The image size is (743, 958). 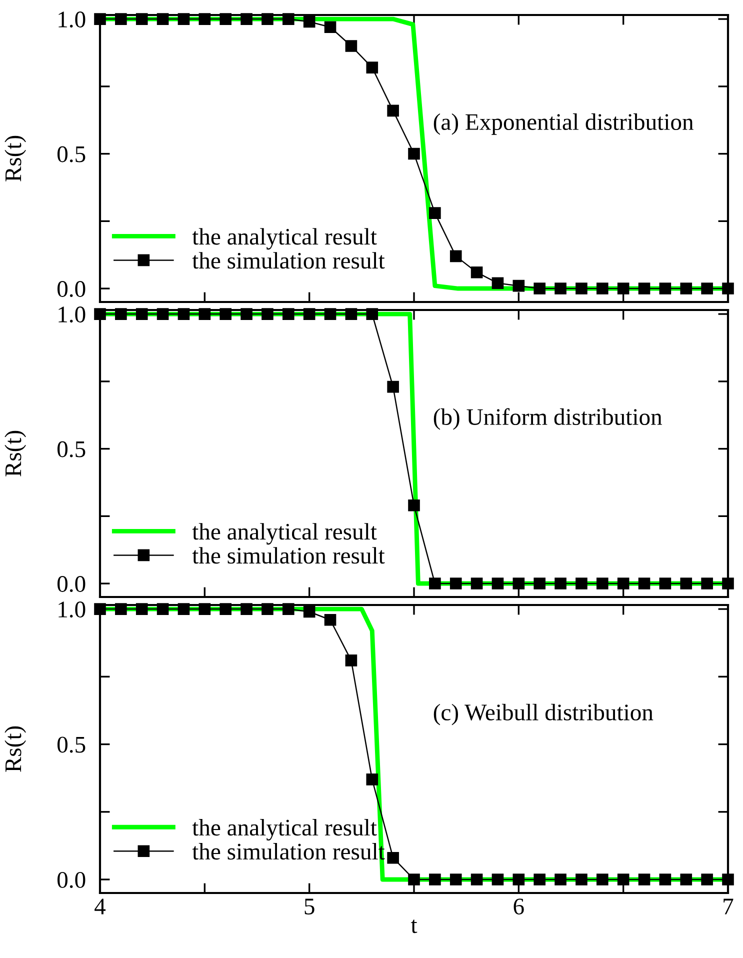 I want to click on x-tick-label: 6, so click(x=519, y=906).